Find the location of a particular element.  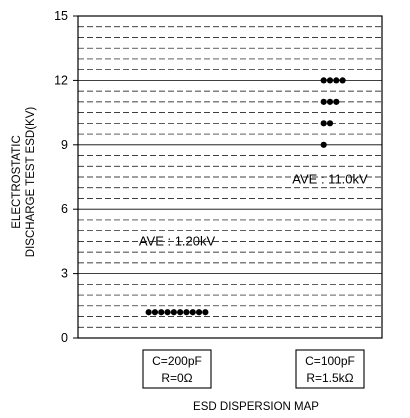

y-axis-label-line-1: ELECTROSTATIC is located at coordinates (17, 182).